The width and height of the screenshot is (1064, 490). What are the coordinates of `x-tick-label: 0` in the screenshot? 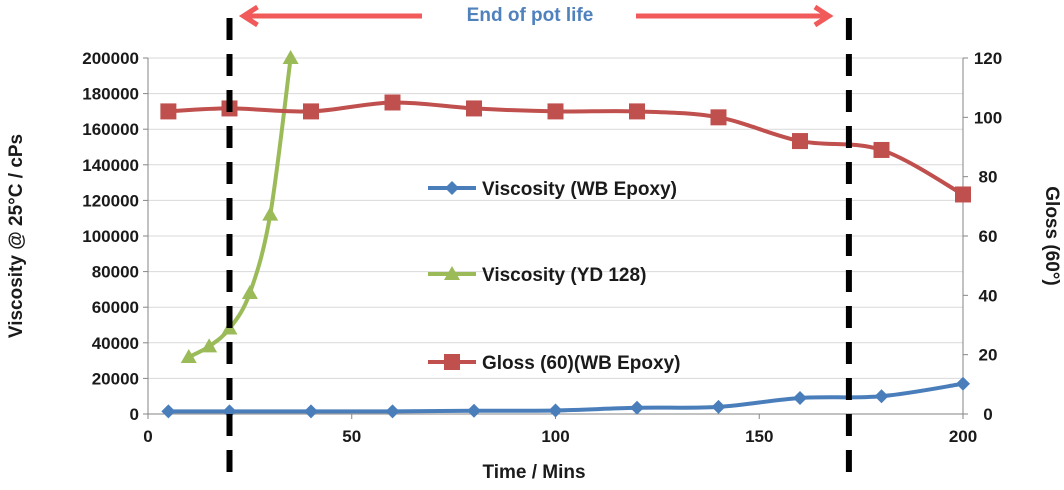 It's located at (147, 436).